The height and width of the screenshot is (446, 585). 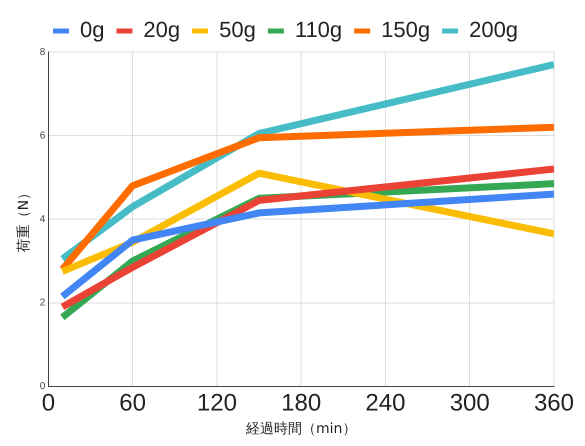 I want to click on y-tick-label: 8, so click(x=43, y=52).